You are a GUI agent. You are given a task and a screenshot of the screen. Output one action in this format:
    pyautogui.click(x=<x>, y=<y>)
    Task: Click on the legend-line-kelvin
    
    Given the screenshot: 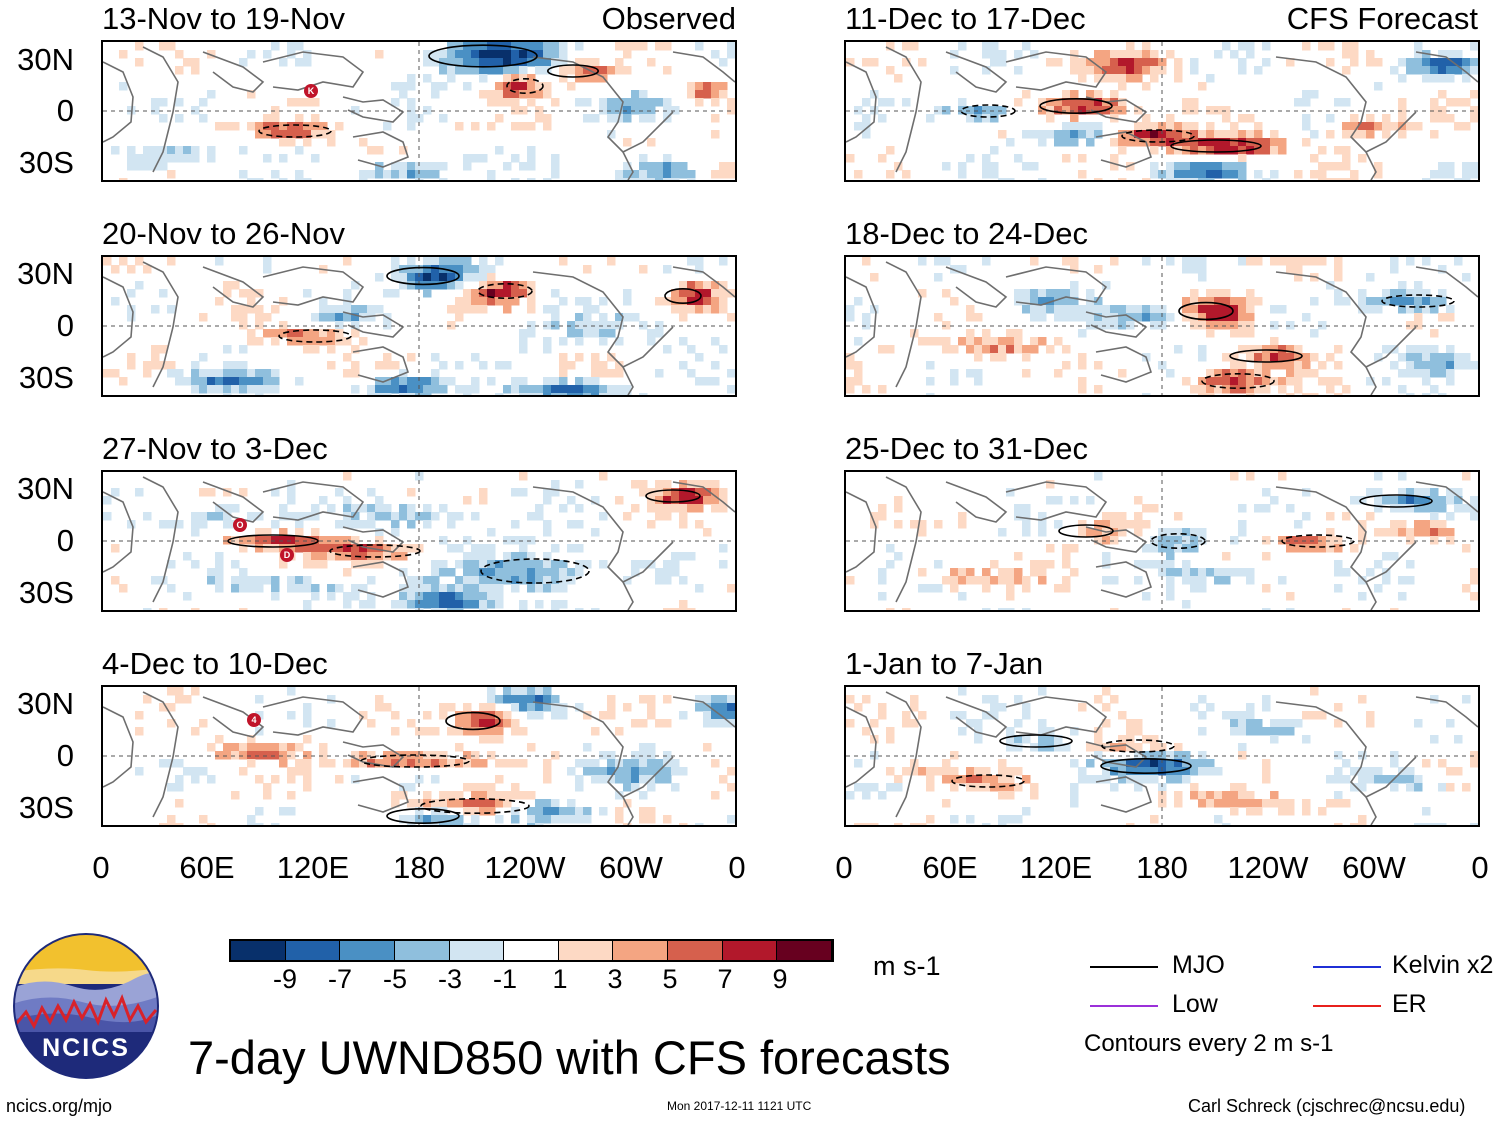 What is the action you would take?
    pyautogui.click(x=1347, y=967)
    